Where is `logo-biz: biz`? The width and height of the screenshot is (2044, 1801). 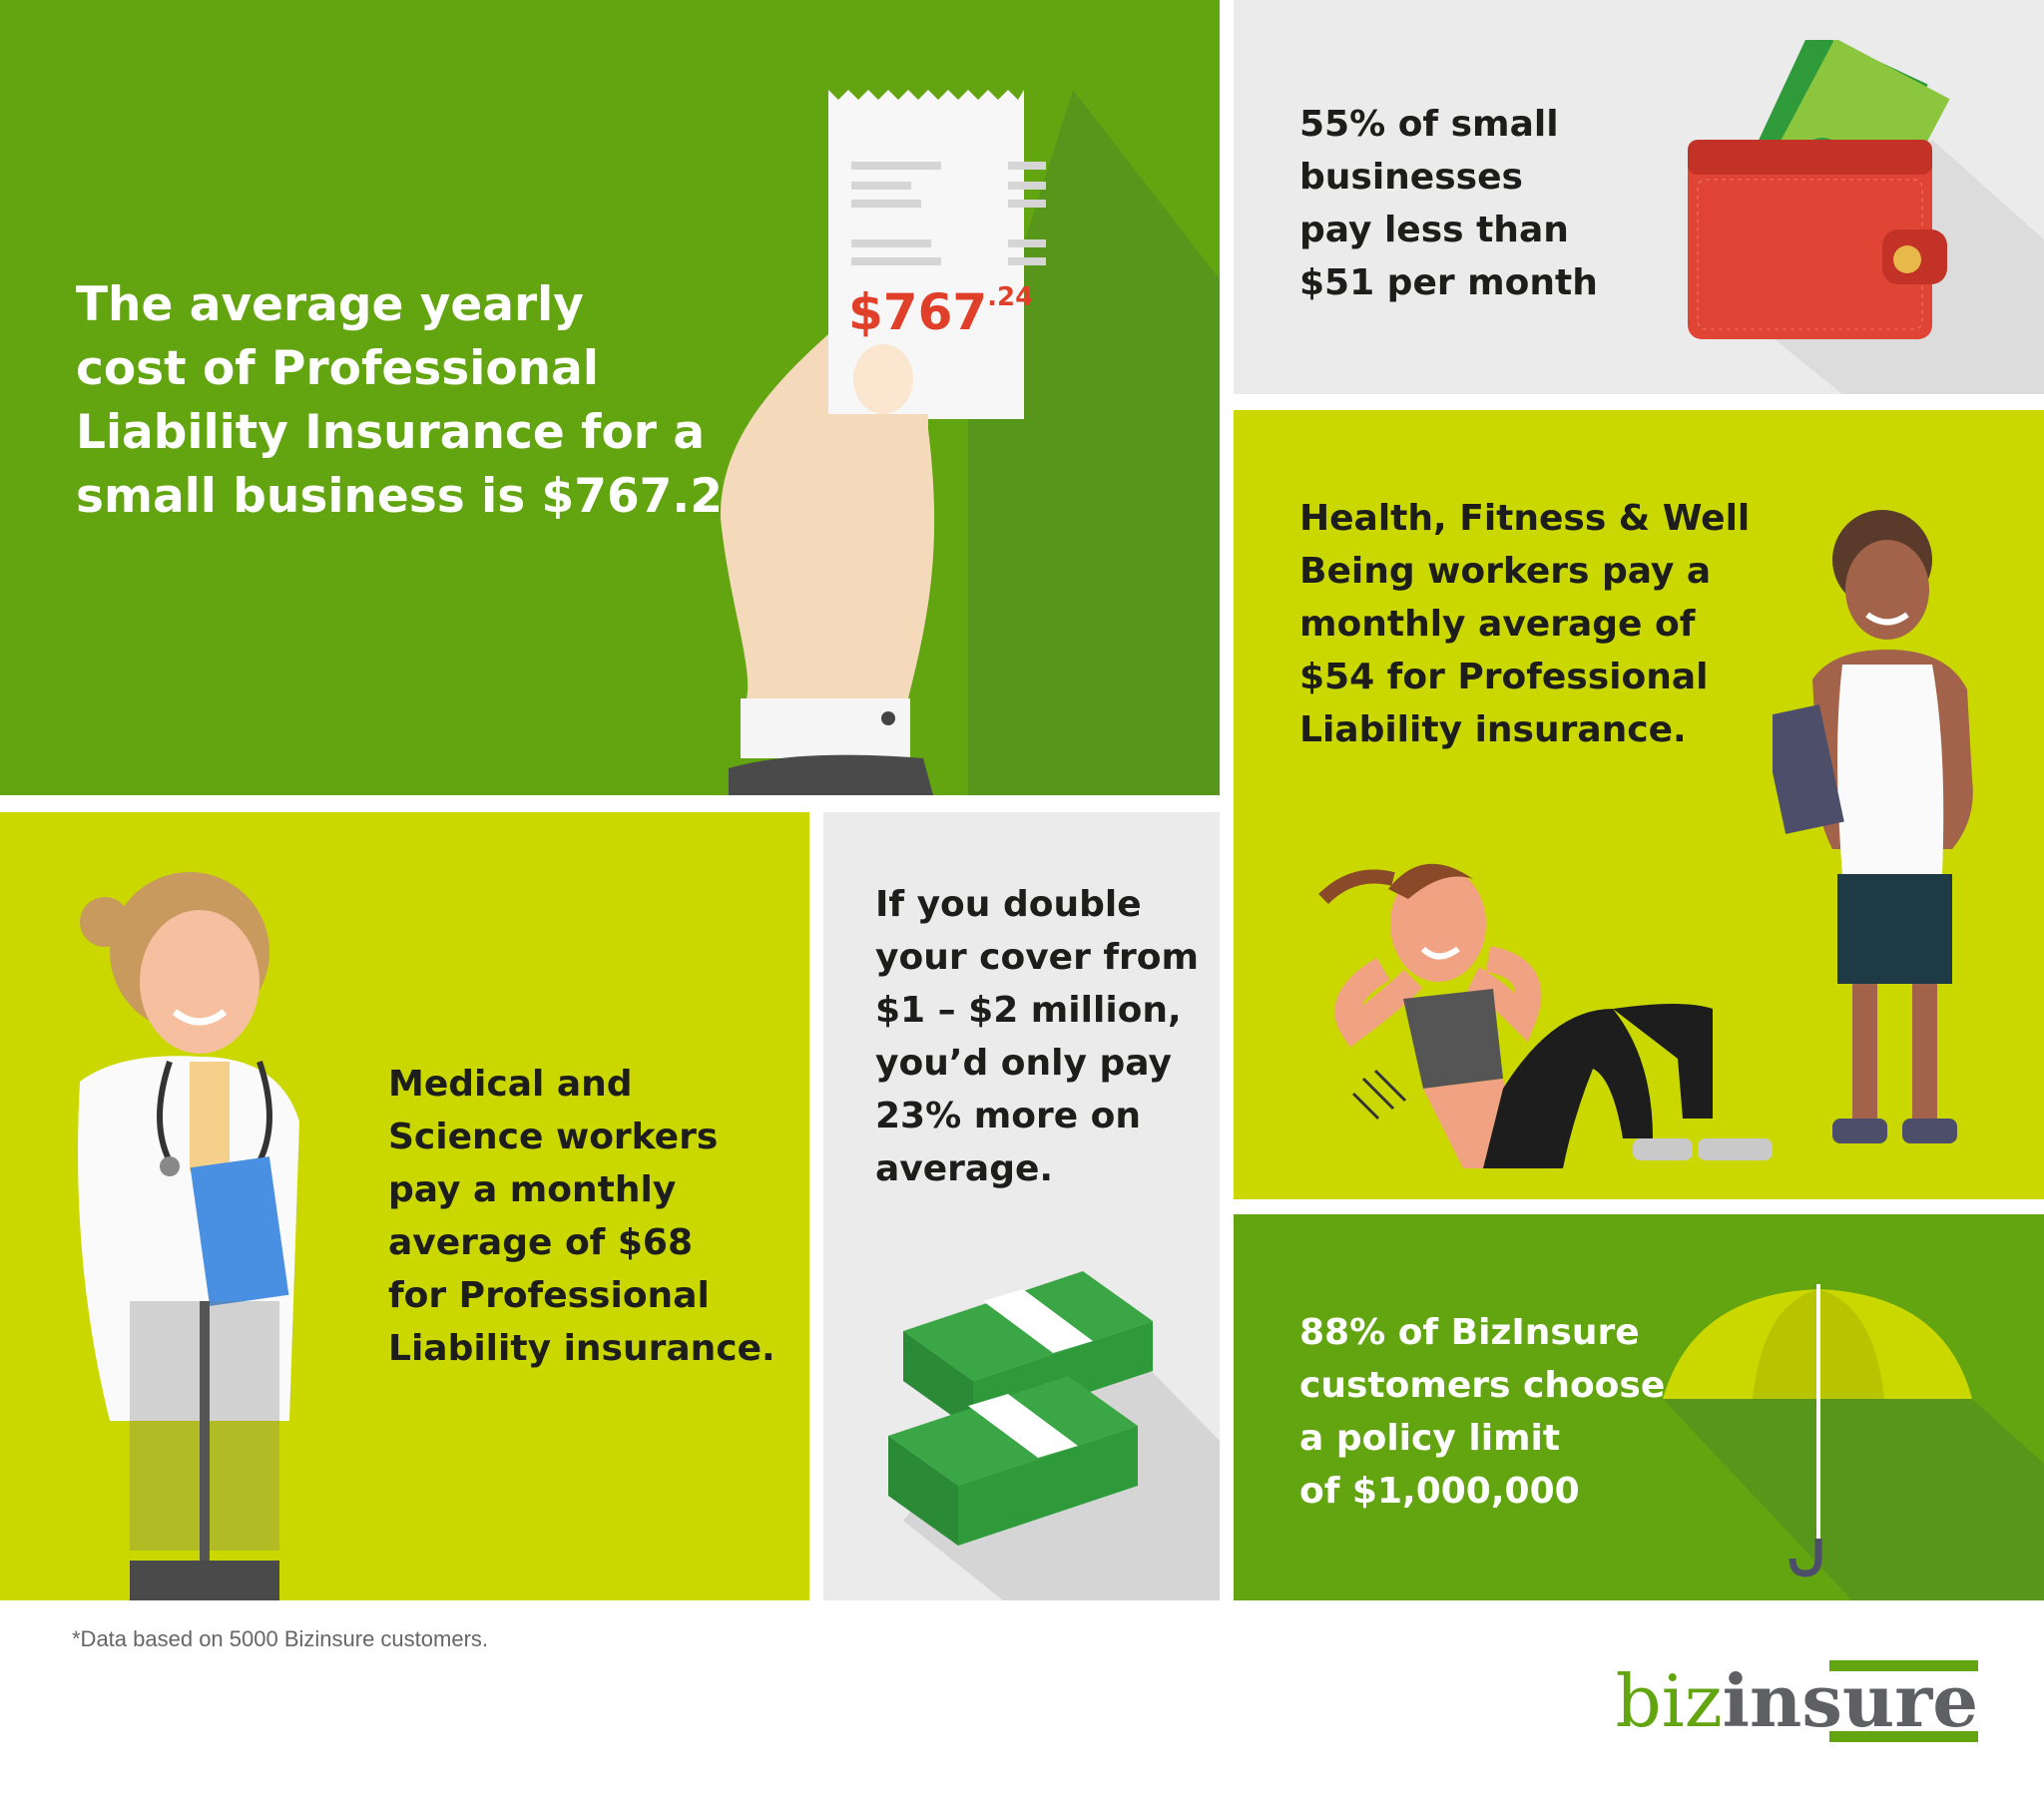 logo-biz: biz is located at coordinates (1669, 1701).